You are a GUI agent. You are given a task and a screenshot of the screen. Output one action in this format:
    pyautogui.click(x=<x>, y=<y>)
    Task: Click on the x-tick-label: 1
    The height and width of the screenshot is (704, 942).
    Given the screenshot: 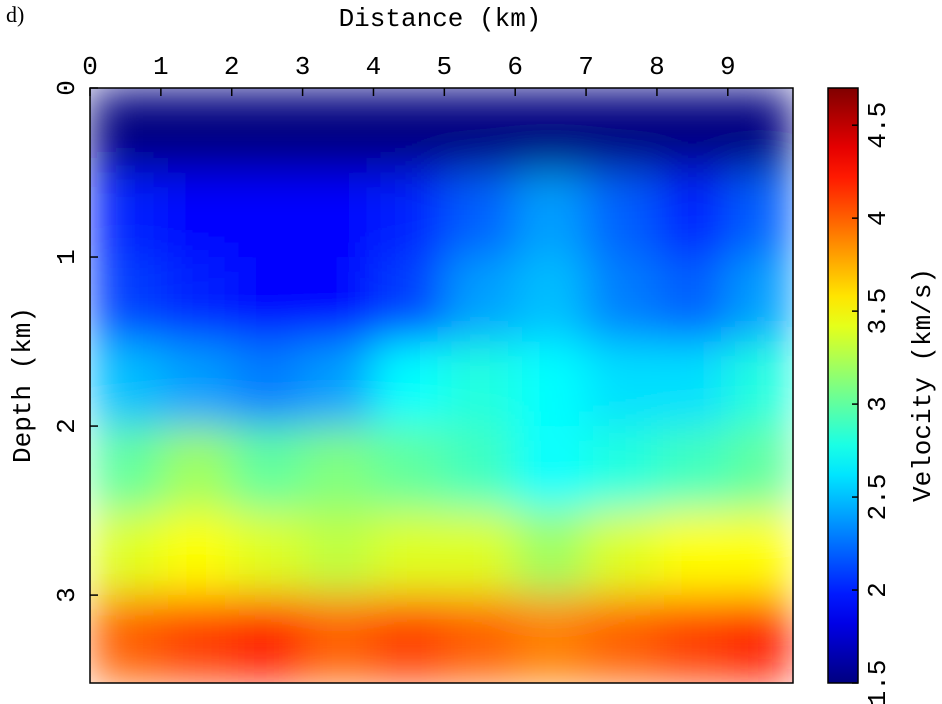 What is the action you would take?
    pyautogui.click(x=161, y=67)
    